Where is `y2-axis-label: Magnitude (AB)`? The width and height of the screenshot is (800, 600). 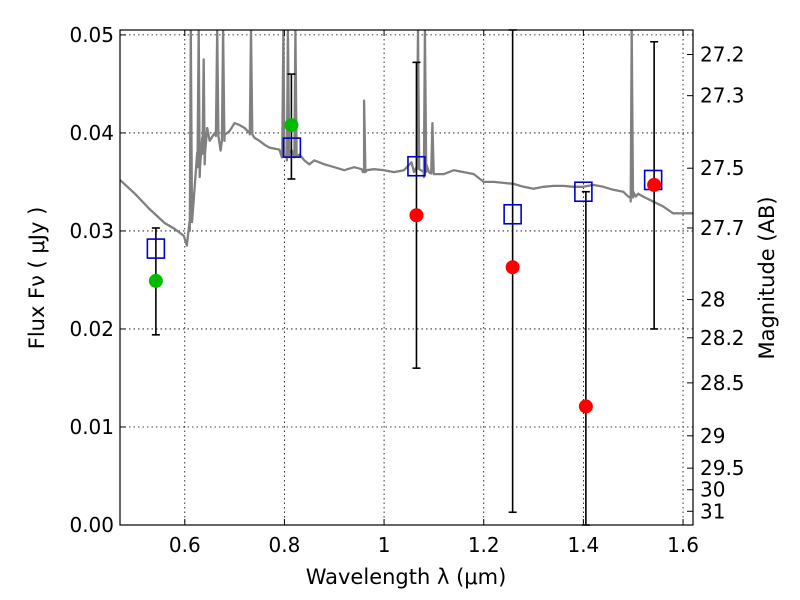
y2-axis-label: Magnitude (AB) is located at coordinates (767, 277).